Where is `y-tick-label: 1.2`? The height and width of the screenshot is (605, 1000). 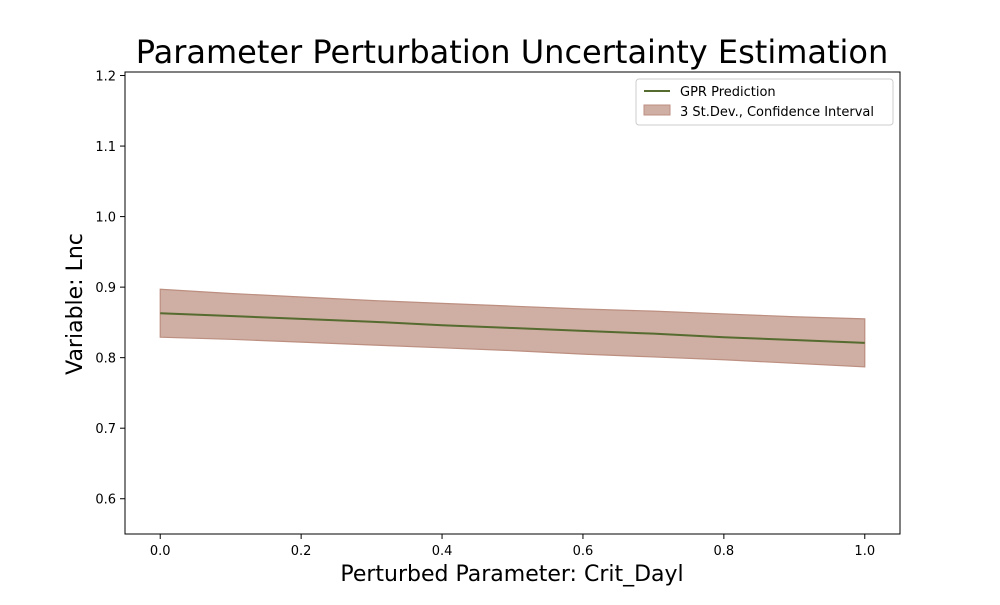 y-tick-label: 1.2 is located at coordinates (105, 77).